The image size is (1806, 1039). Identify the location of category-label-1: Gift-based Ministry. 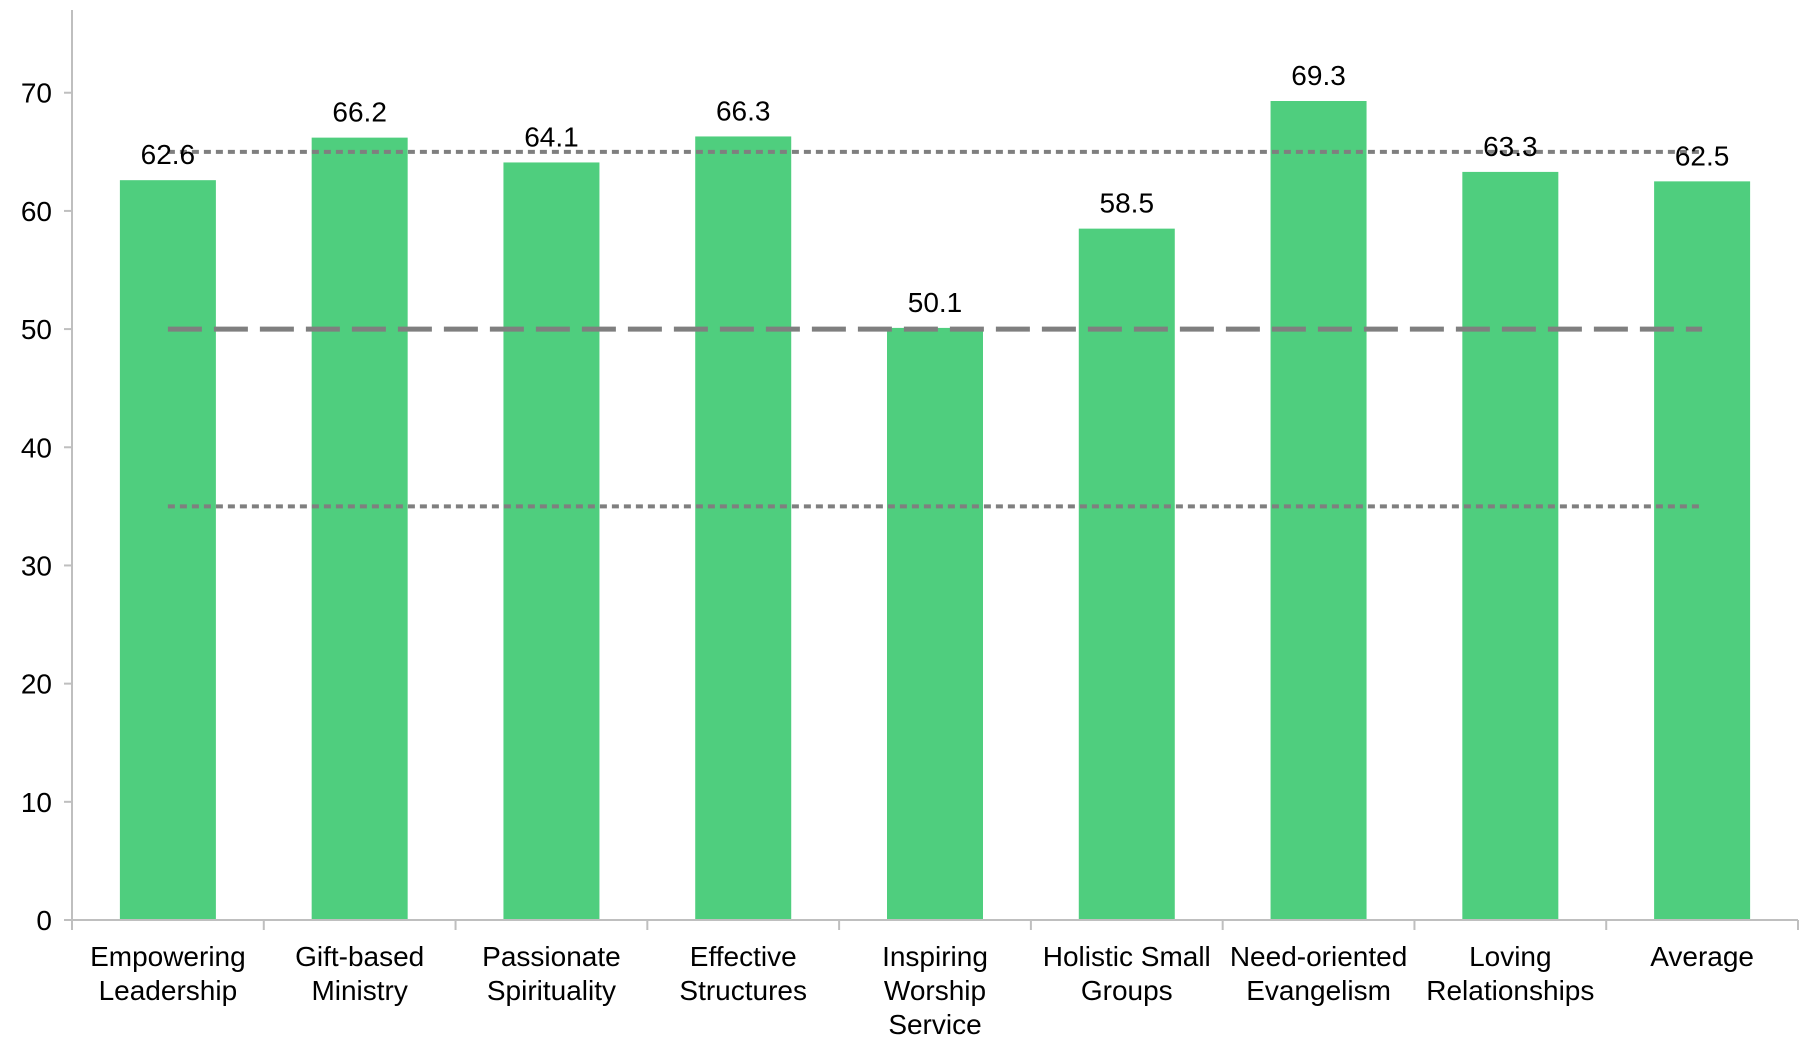
(359, 973).